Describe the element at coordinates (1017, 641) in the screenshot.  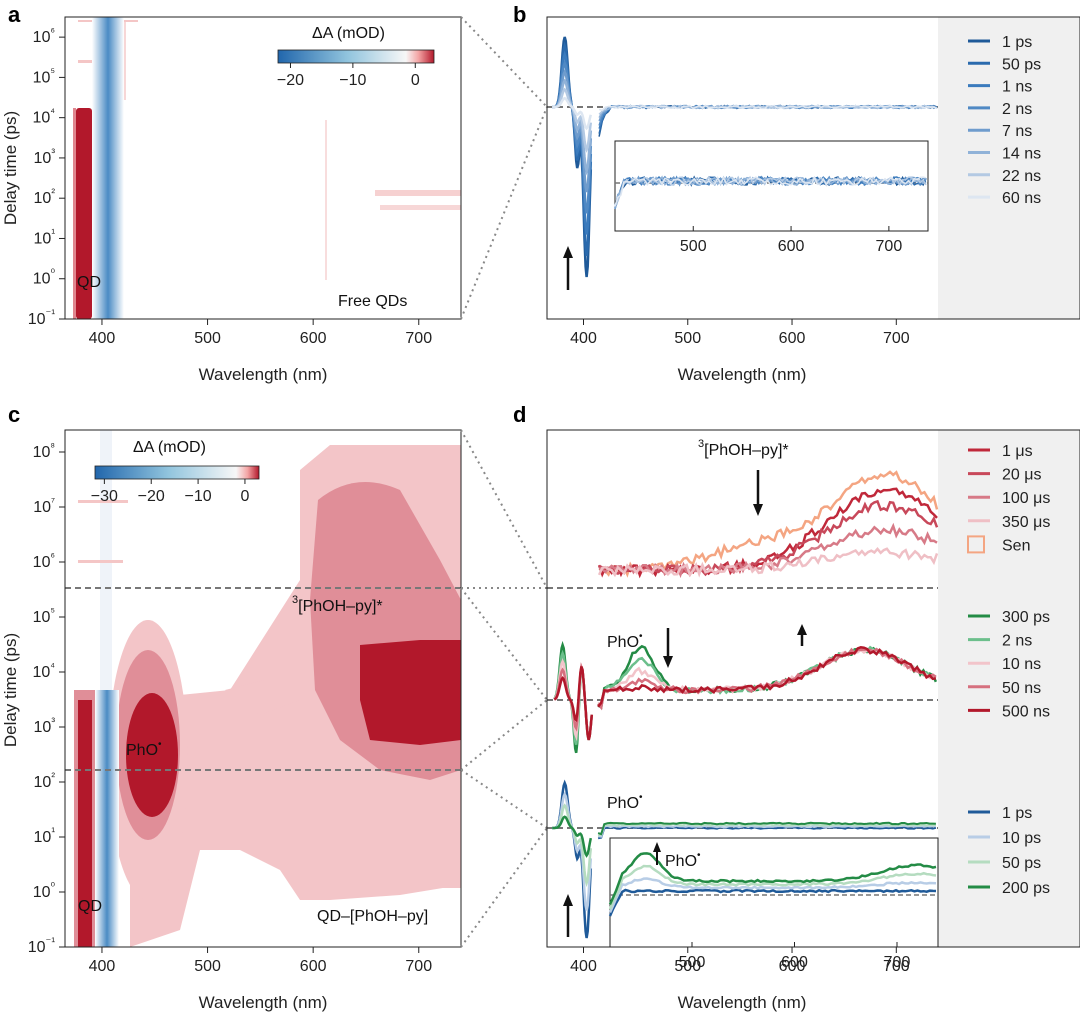
I see `legend-label: 2 ns` at that location.